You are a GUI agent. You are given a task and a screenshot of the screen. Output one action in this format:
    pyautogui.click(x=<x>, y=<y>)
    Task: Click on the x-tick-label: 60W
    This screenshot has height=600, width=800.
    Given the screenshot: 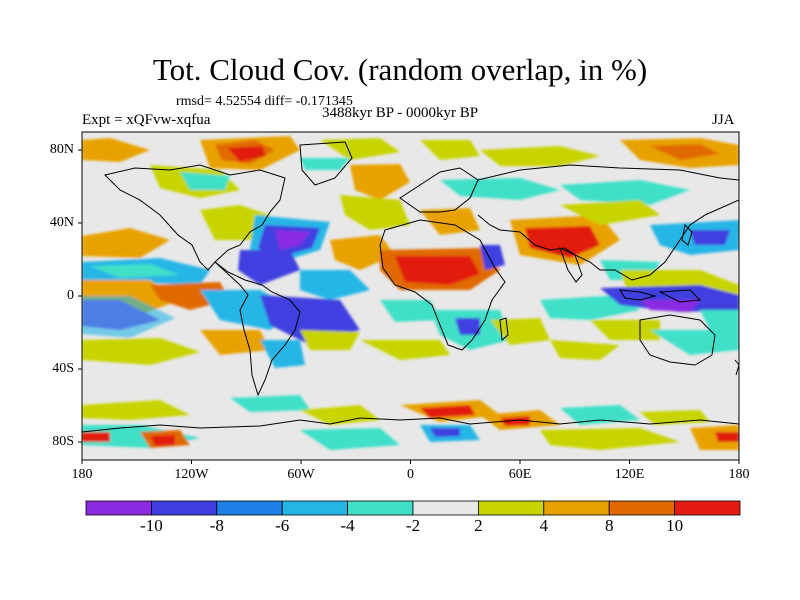 What is the action you would take?
    pyautogui.click(x=301, y=474)
    